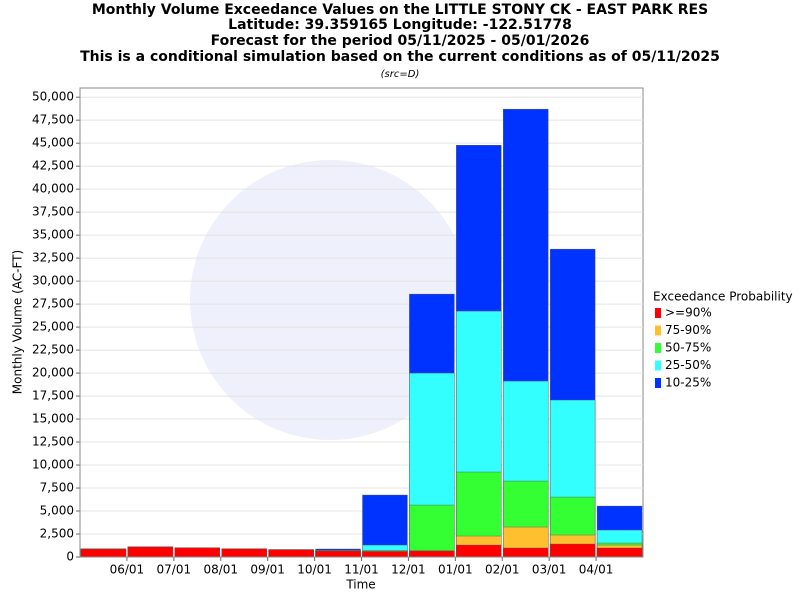 The width and height of the screenshot is (800, 600). Describe the element at coordinates (314, 570) in the screenshot. I see `x-tick-label: 10/01` at that location.